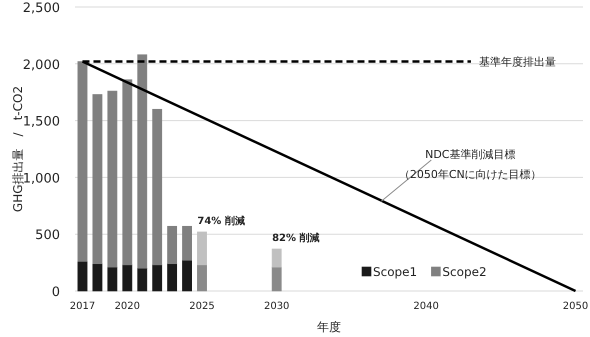  What do you see at coordinates (18, 149) in the screenshot?
I see `y-axis-title: GHG排出量 / t-CO2` at bounding box center [18, 149].